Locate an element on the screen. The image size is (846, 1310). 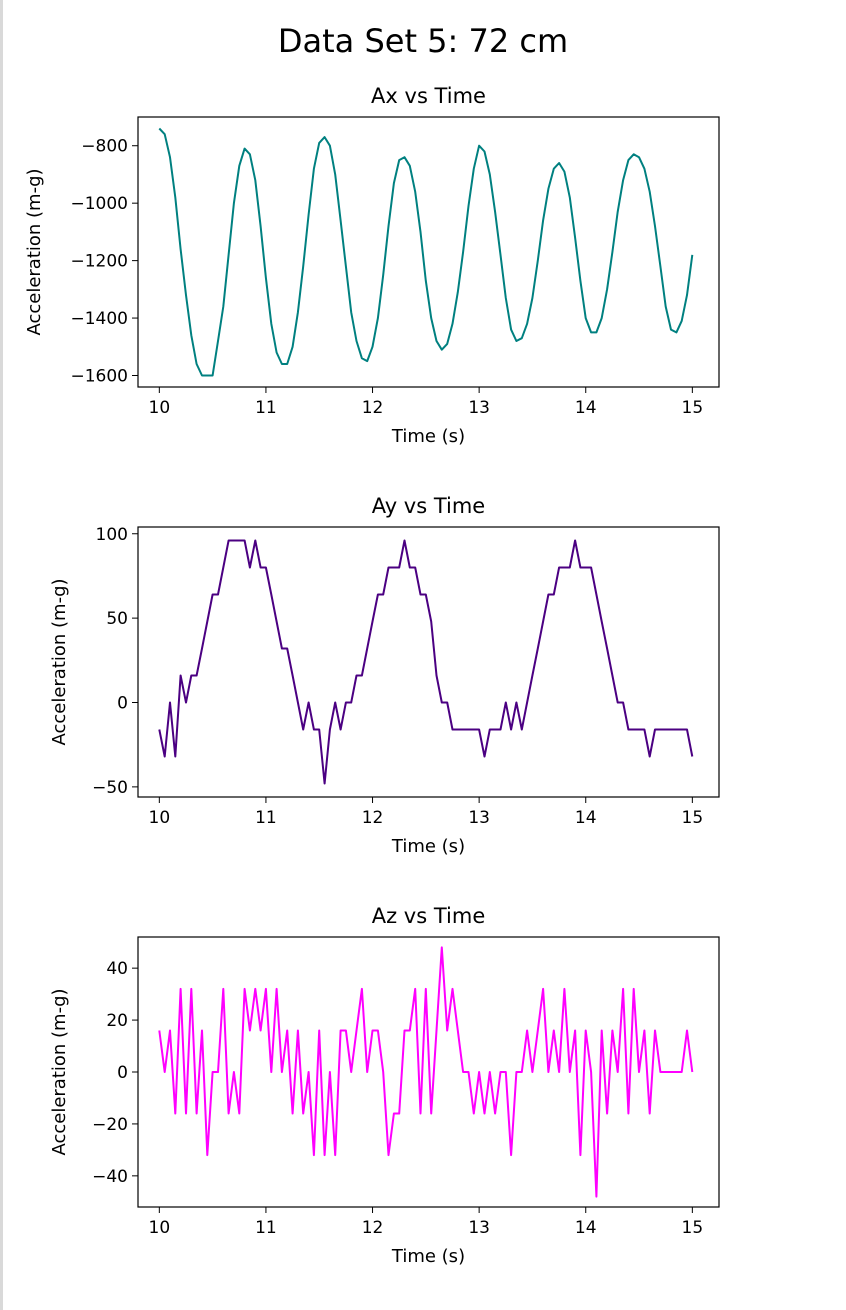
ax-x-tick-label: 12 is located at coordinates (373, 408).